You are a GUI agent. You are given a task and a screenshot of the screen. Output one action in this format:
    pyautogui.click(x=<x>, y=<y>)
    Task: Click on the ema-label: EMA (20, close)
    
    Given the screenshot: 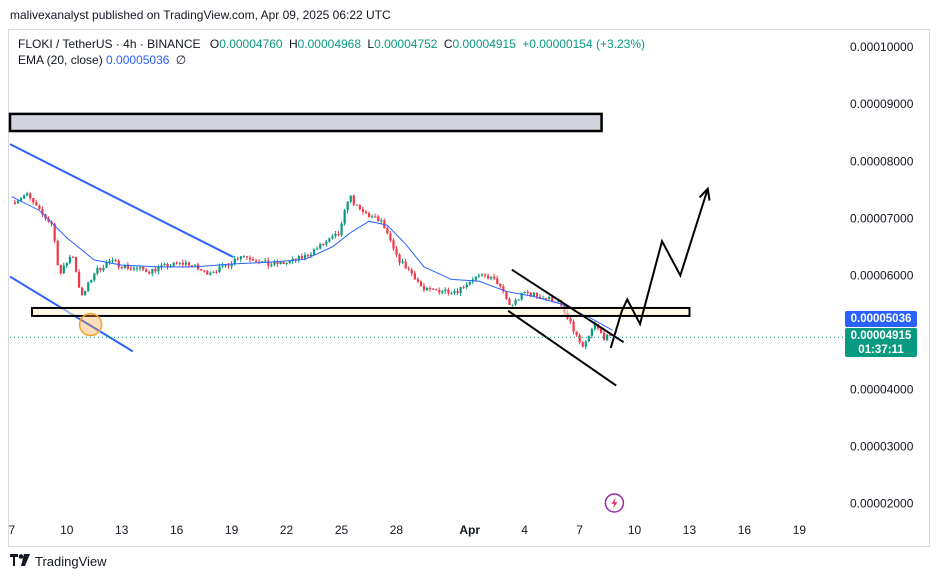 What is the action you would take?
    pyautogui.click(x=60, y=60)
    